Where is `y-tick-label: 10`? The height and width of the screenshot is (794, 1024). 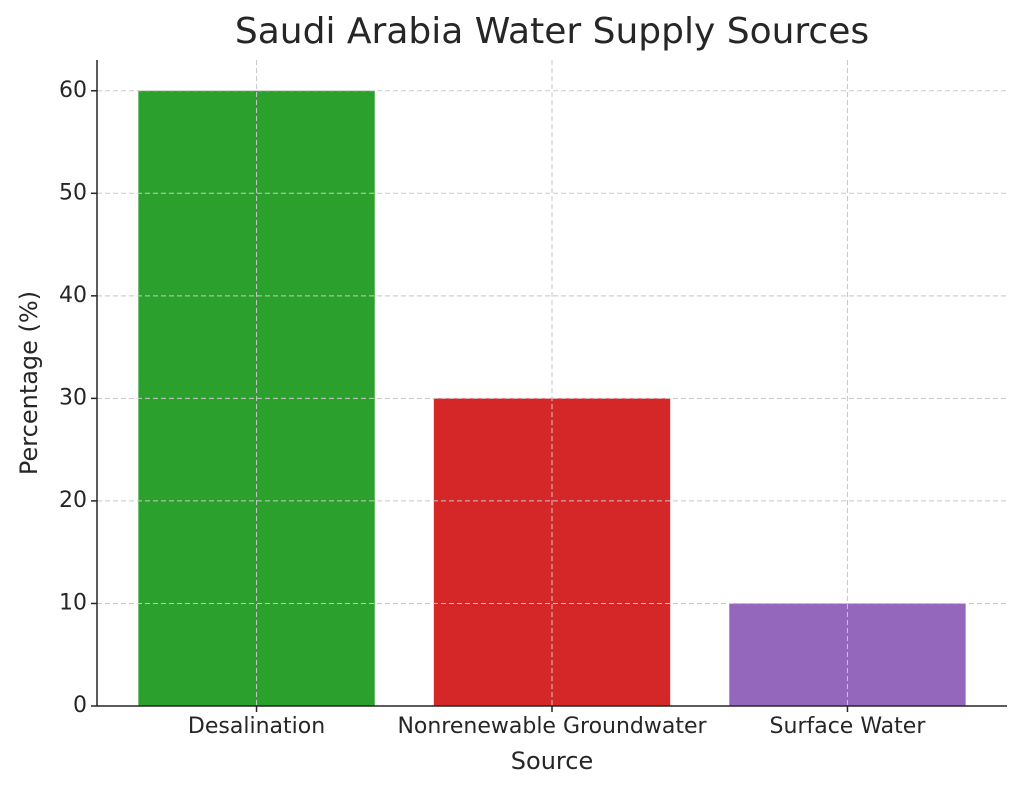 y-tick-label: 10 is located at coordinates (73, 602).